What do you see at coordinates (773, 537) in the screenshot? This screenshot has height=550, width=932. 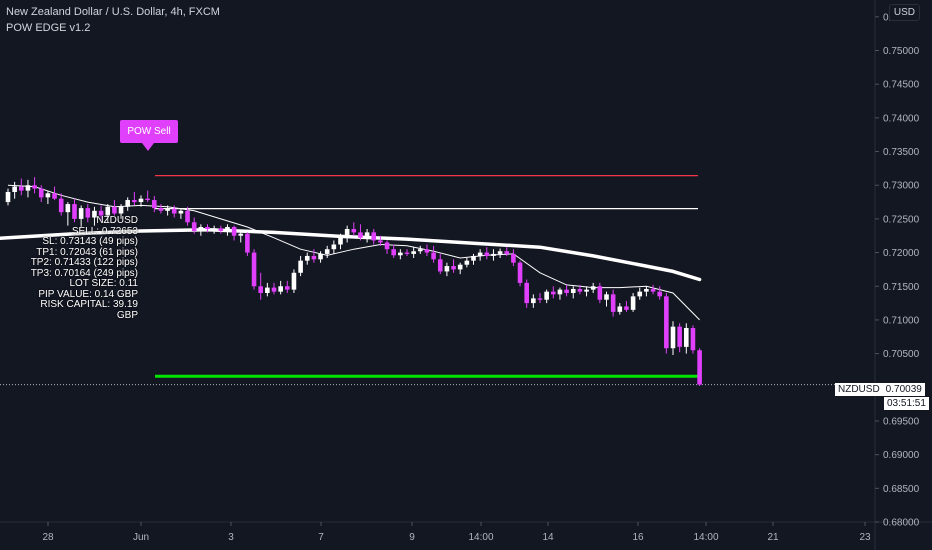 I see `time-axis-label: 21` at bounding box center [773, 537].